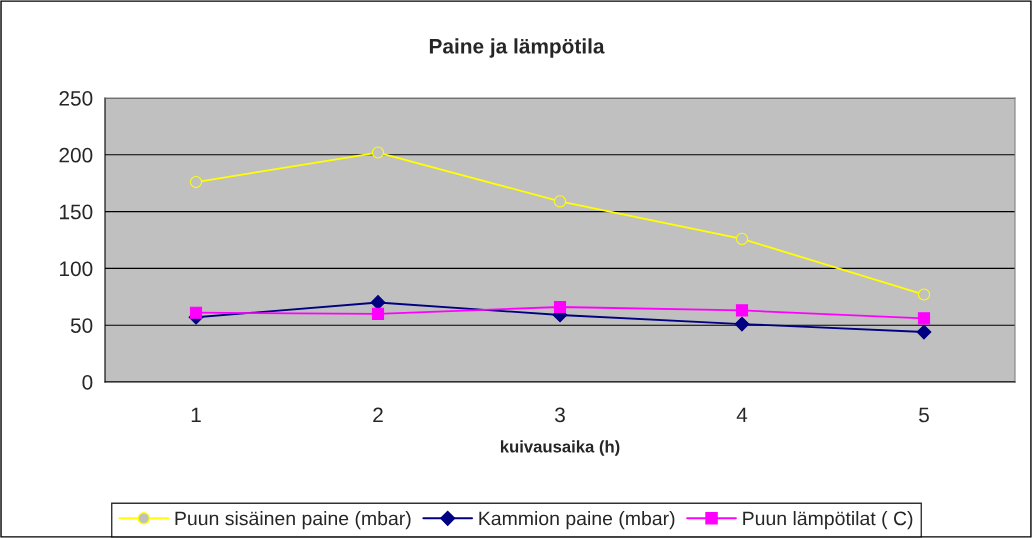 Image resolution: width=1033 pixels, height=538 pixels. I want to click on y-tick-label: 50, so click(81, 325).